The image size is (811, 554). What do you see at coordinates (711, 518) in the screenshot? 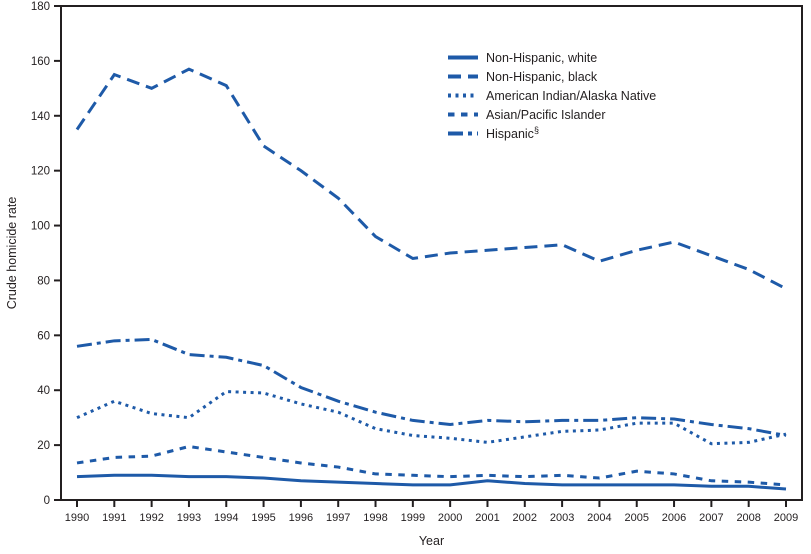
I see `x-axis-tick-label: 2007` at bounding box center [711, 518].